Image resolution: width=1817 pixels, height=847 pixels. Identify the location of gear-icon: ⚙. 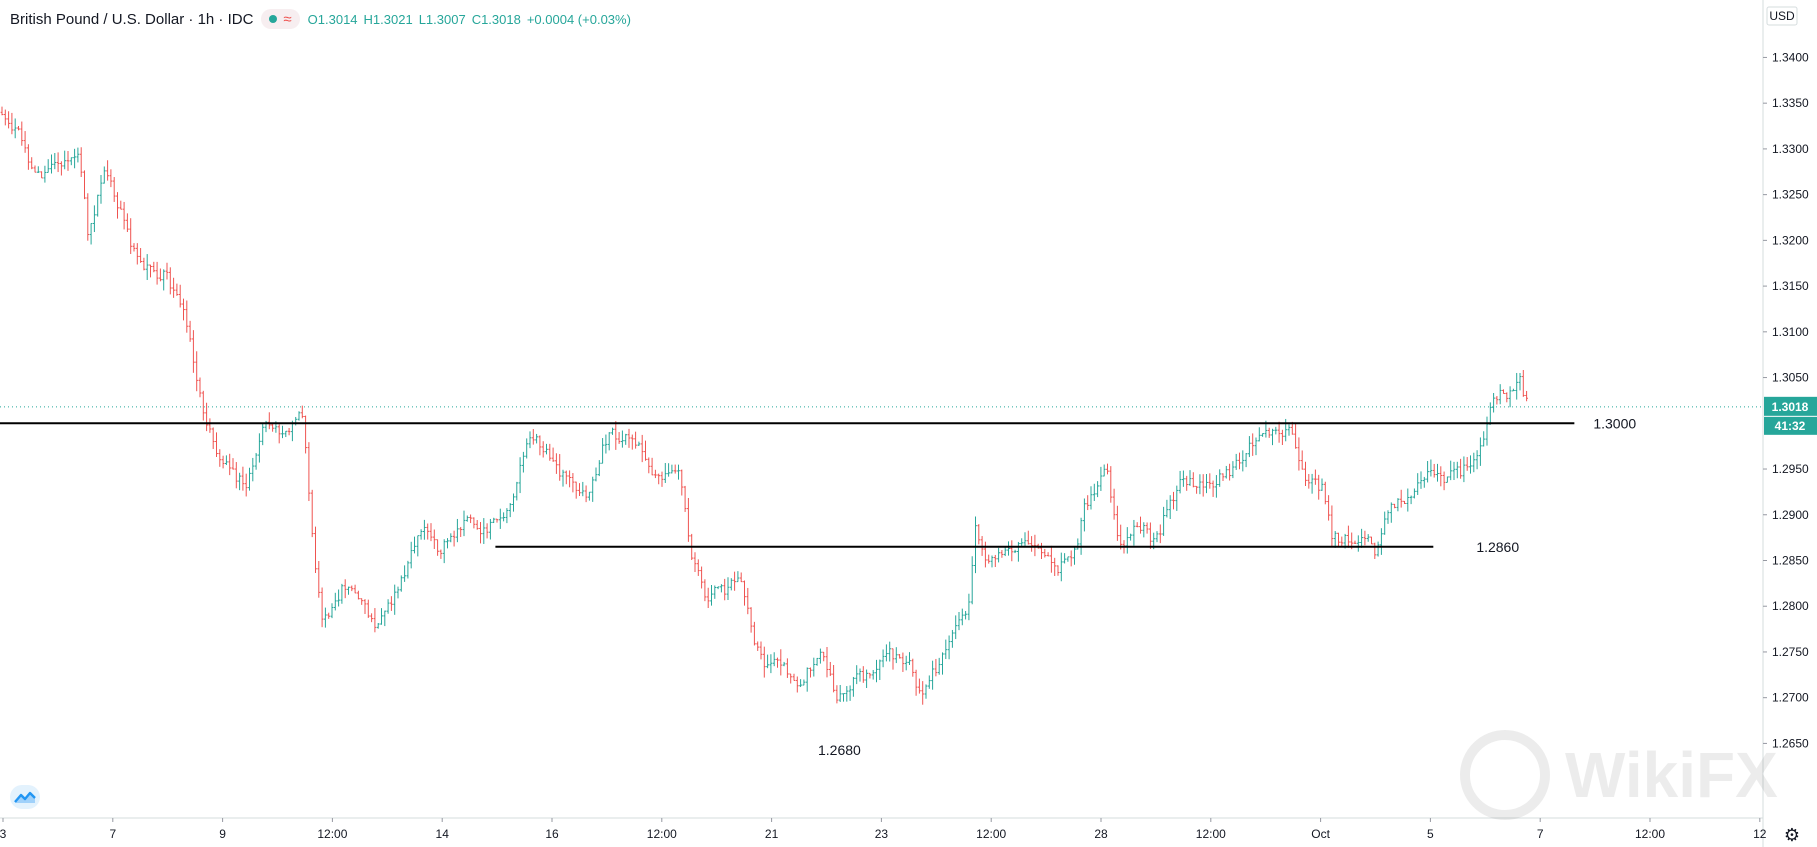
(1792, 835).